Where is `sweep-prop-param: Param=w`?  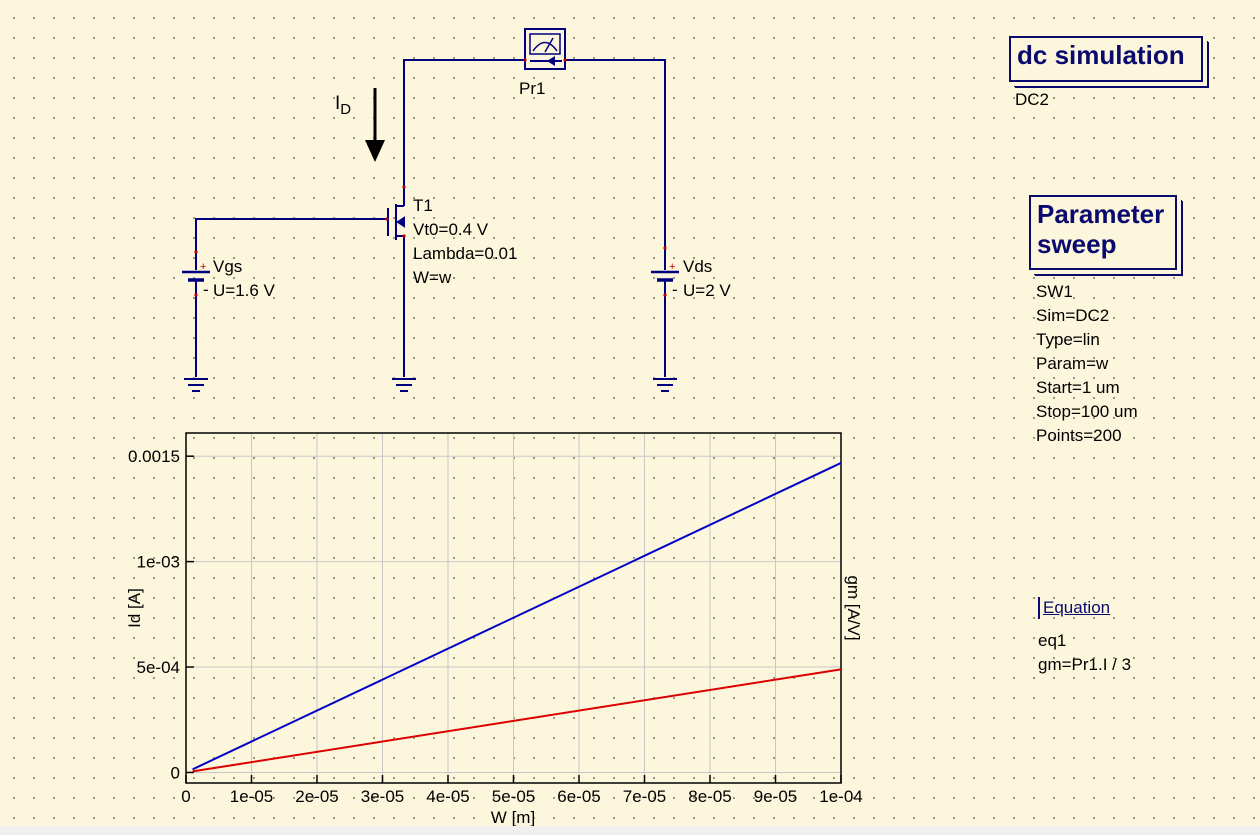
sweep-prop-param: Param=w is located at coordinates (1072, 363).